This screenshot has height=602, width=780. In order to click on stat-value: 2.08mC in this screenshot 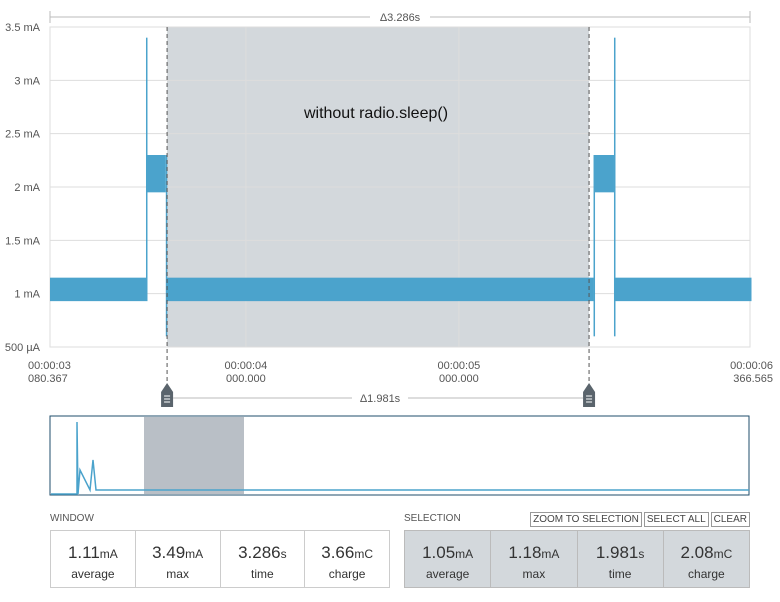, I will do `click(706, 553)`.